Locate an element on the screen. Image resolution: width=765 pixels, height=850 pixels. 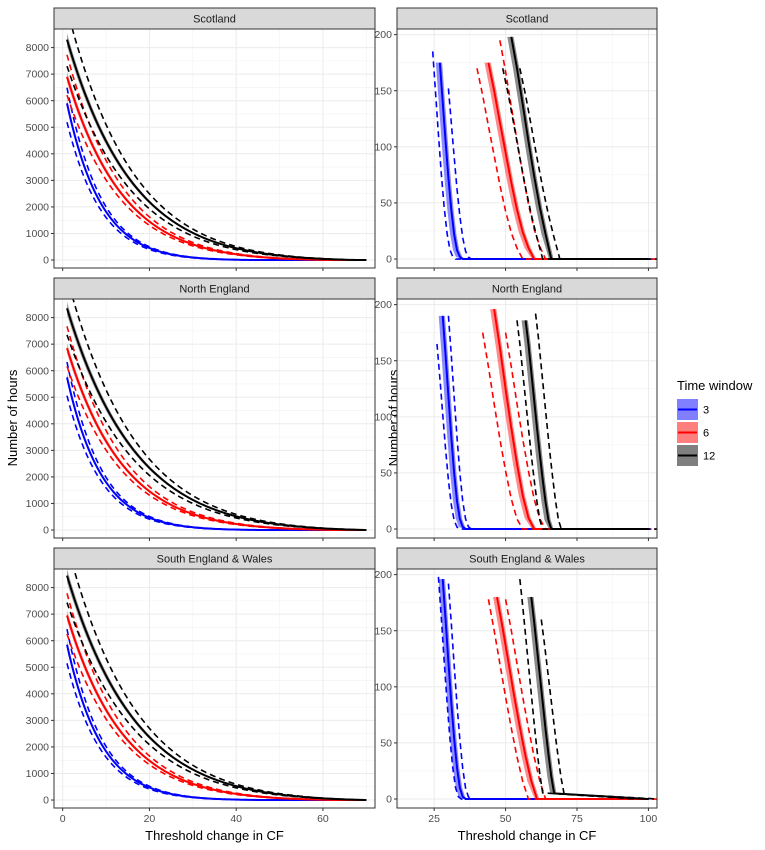
legend-label-12: 12 is located at coordinates (709, 457).